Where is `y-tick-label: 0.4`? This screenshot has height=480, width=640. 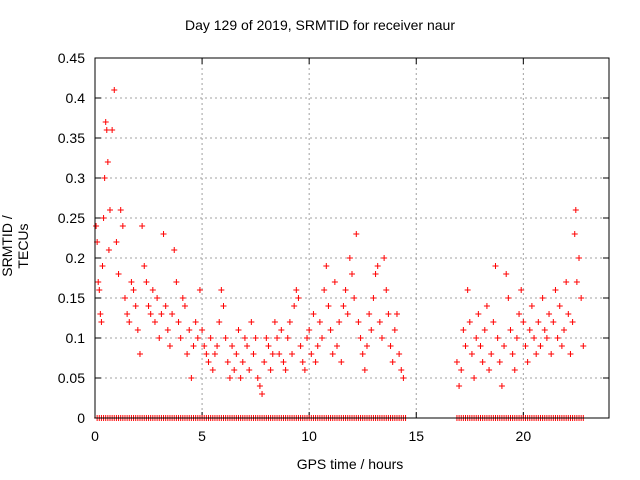 y-tick-label: 0.4 is located at coordinates (76, 98).